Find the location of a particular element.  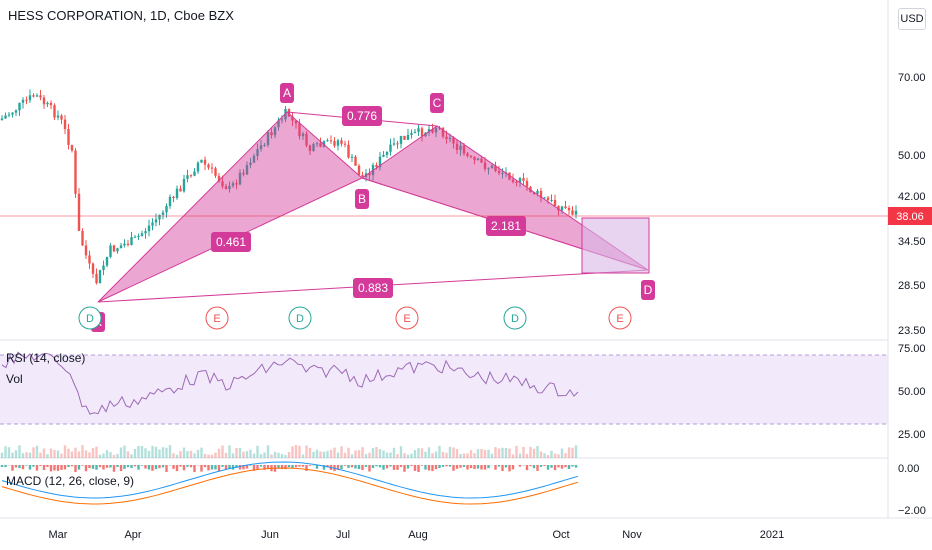

ratio-label: 0.883 is located at coordinates (373, 288).